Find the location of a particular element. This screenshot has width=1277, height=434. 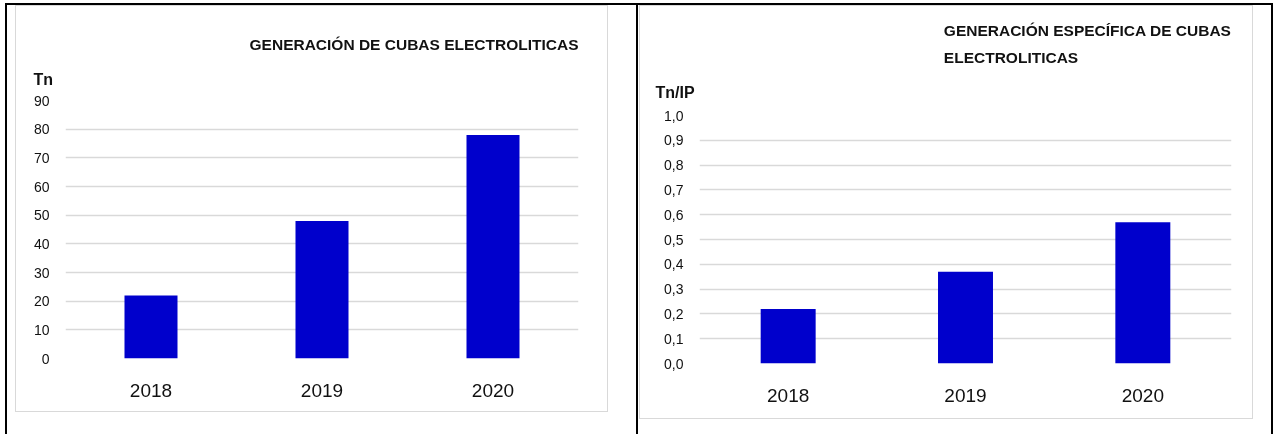

y-tick-label: 0,6 is located at coordinates (674, 214).